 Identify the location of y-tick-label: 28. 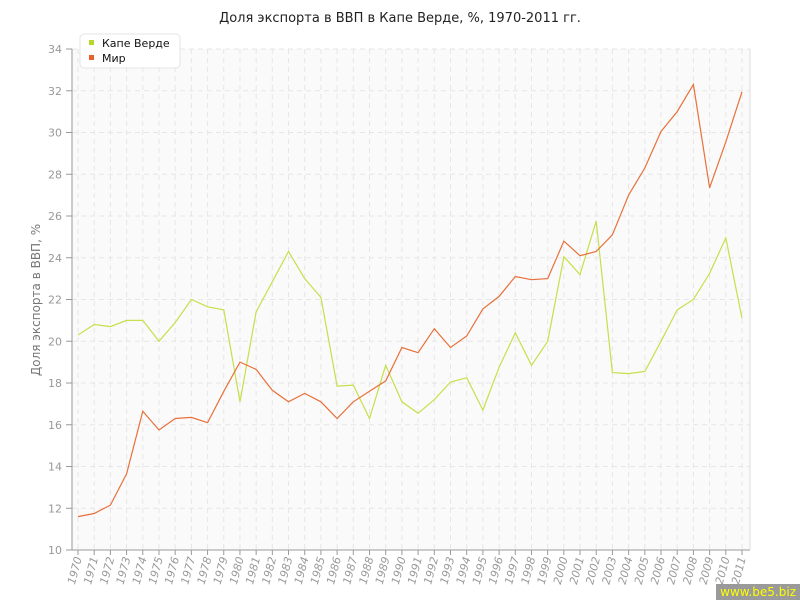
(55, 174).